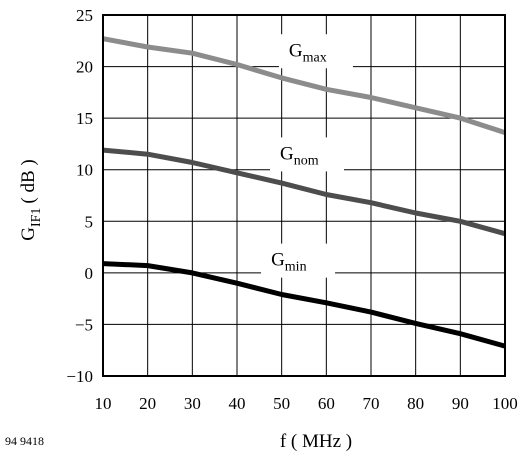  What do you see at coordinates (103, 403) in the screenshot?
I see `x-tick-label: 10` at bounding box center [103, 403].